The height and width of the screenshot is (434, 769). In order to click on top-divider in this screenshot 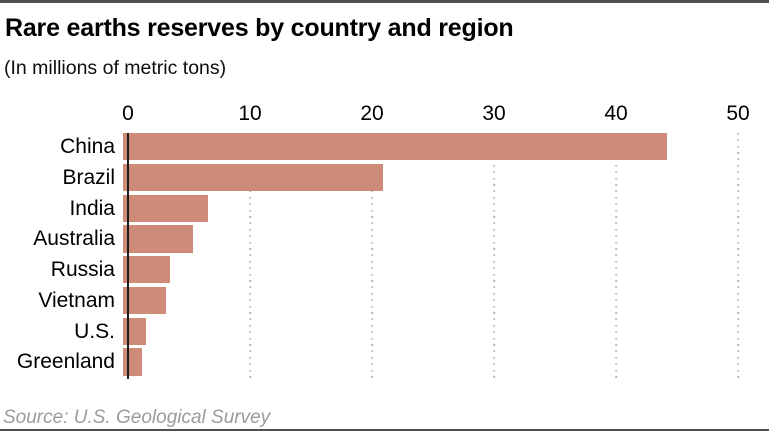, I will do `click(384, 1)`.